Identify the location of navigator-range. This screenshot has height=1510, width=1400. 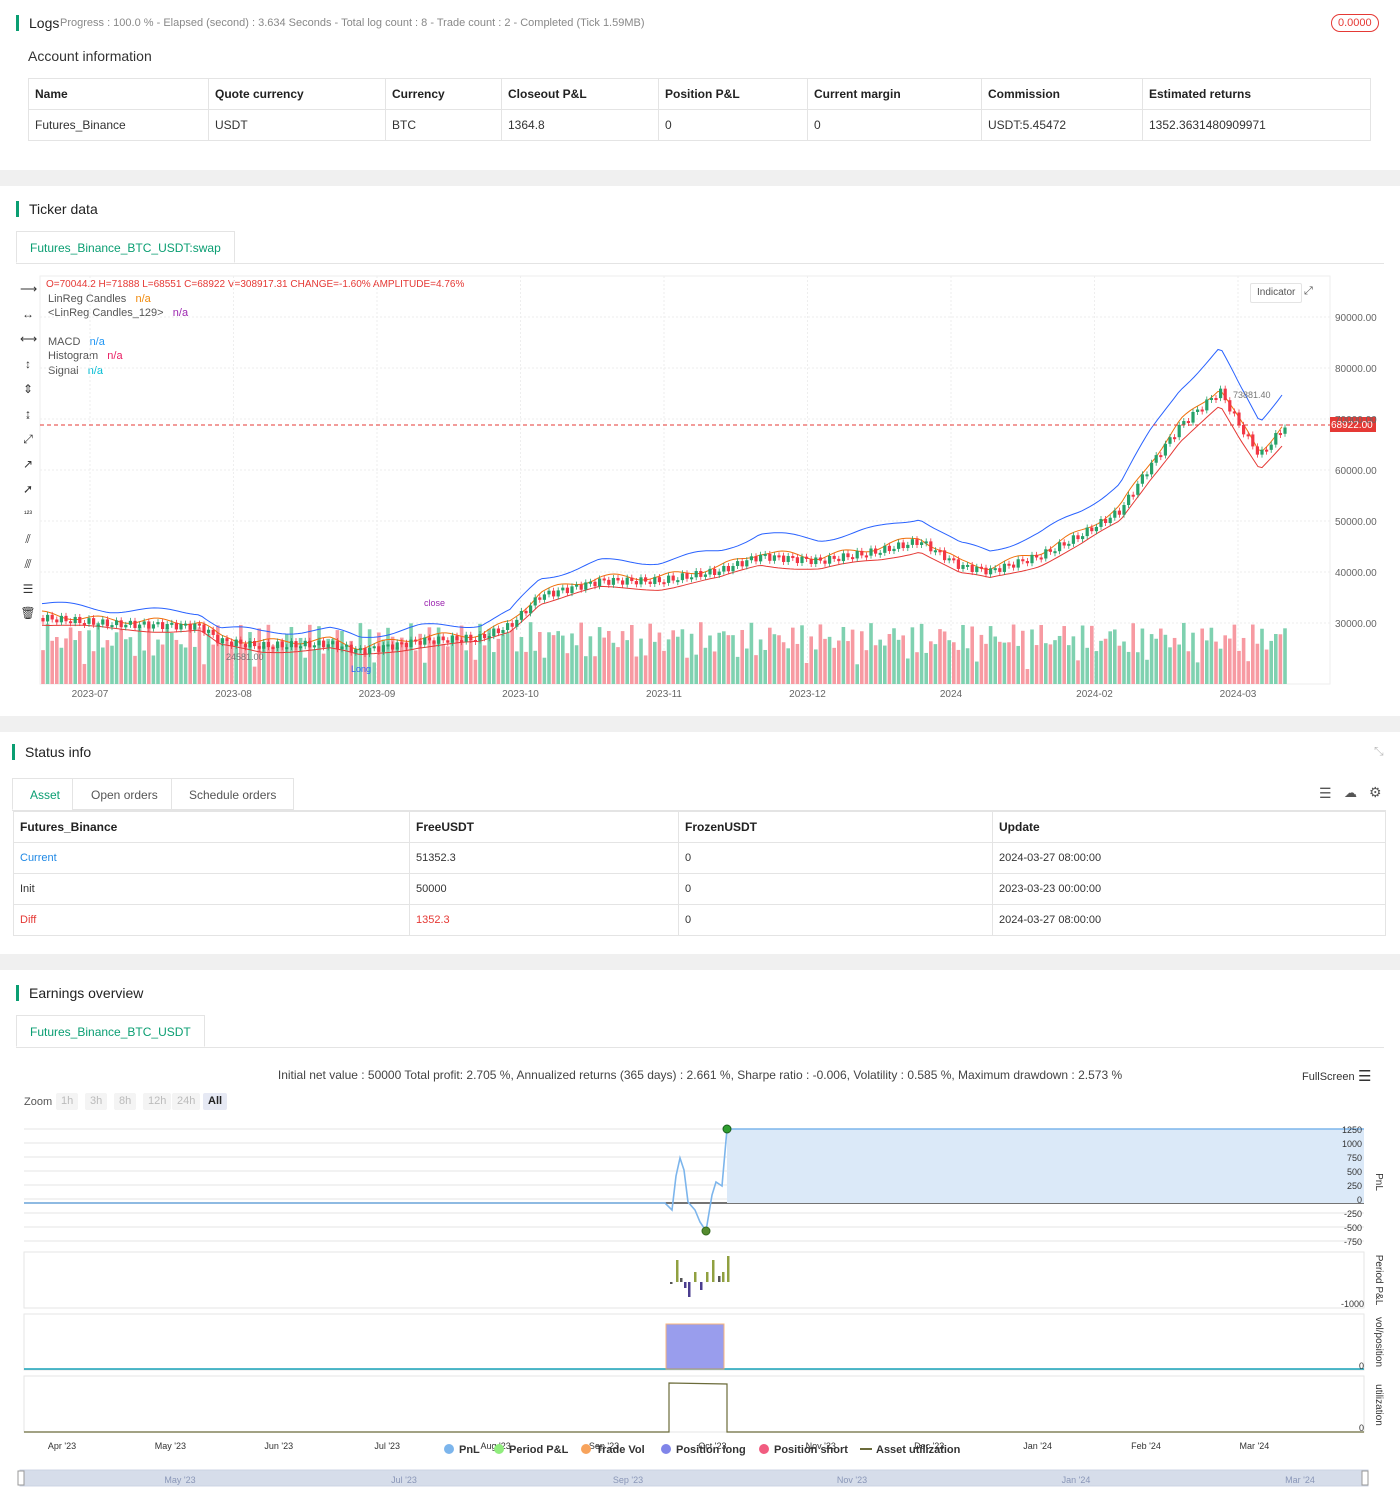
(694, 1478).